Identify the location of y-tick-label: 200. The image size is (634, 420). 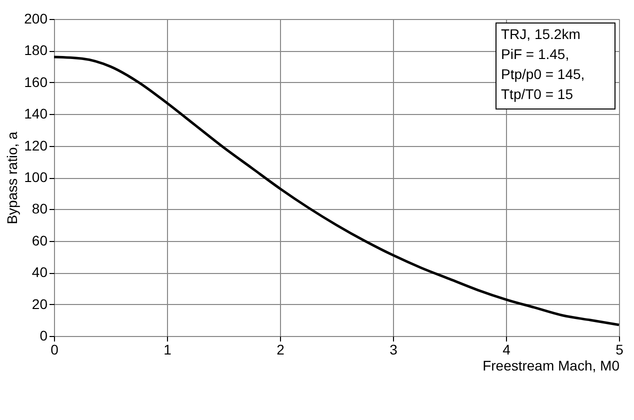
(36, 18).